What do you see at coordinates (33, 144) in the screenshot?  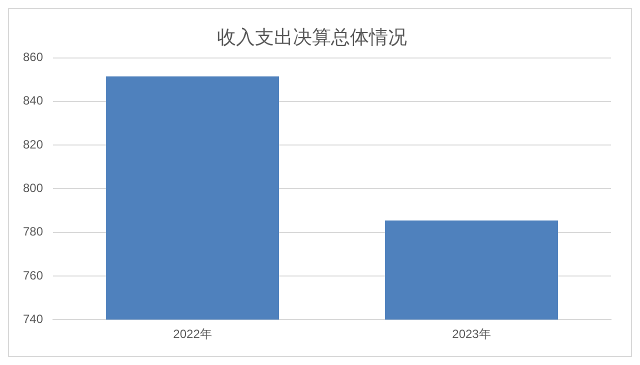 I see `y-tick-label: 820` at bounding box center [33, 144].